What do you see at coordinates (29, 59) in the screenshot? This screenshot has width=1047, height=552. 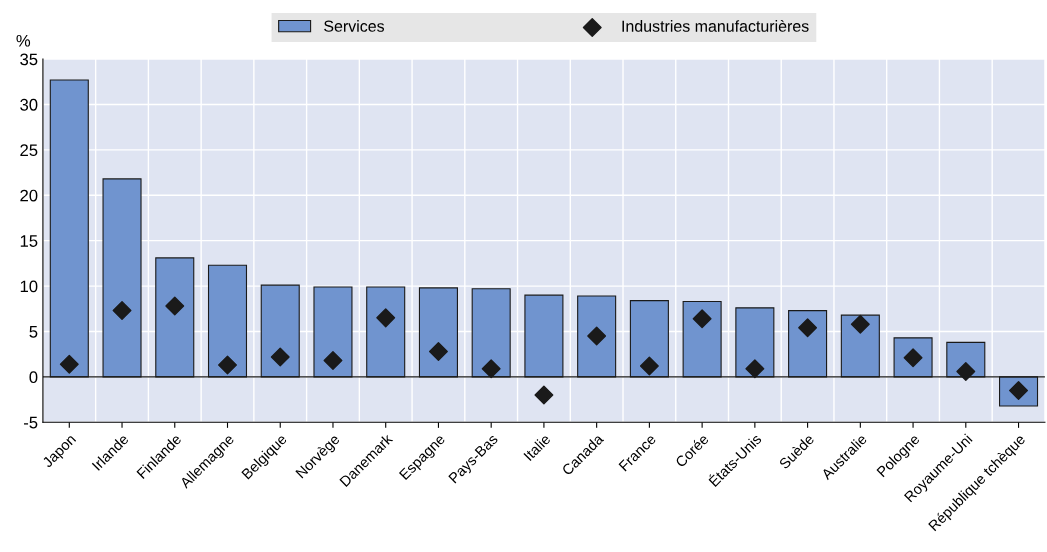 I see `y-tick-label: 35` at bounding box center [29, 59].